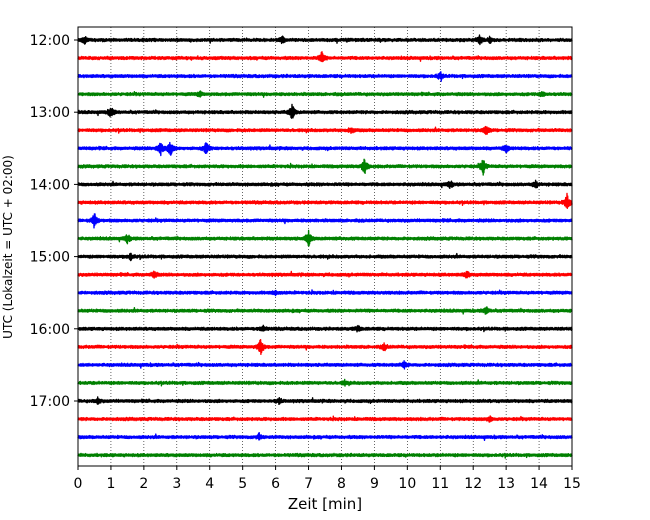 The height and width of the screenshot is (520, 650). What do you see at coordinates (325, 504) in the screenshot?
I see `x-axis-label: Zeit [min]` at bounding box center [325, 504].